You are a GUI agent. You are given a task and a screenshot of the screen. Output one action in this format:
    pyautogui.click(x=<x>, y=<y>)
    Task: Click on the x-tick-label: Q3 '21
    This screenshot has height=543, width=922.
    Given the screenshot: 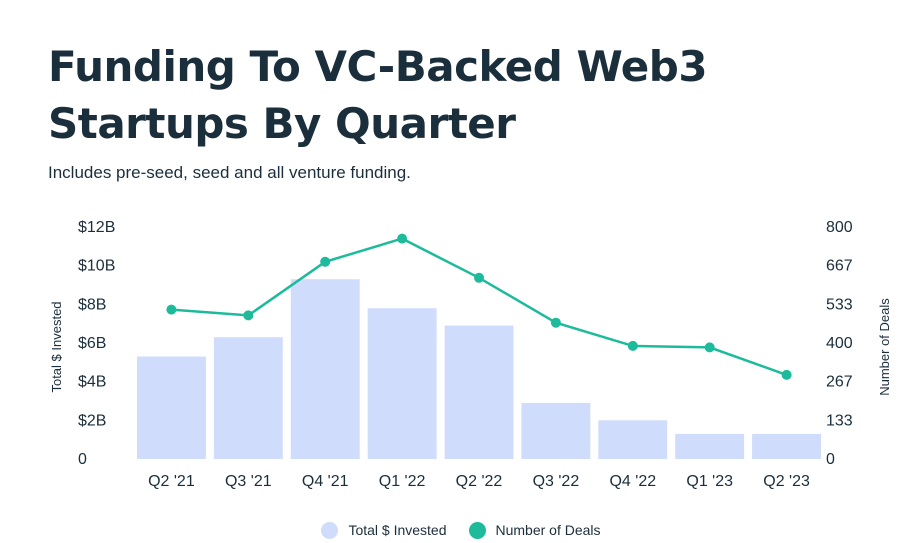 What is the action you would take?
    pyautogui.click(x=248, y=481)
    